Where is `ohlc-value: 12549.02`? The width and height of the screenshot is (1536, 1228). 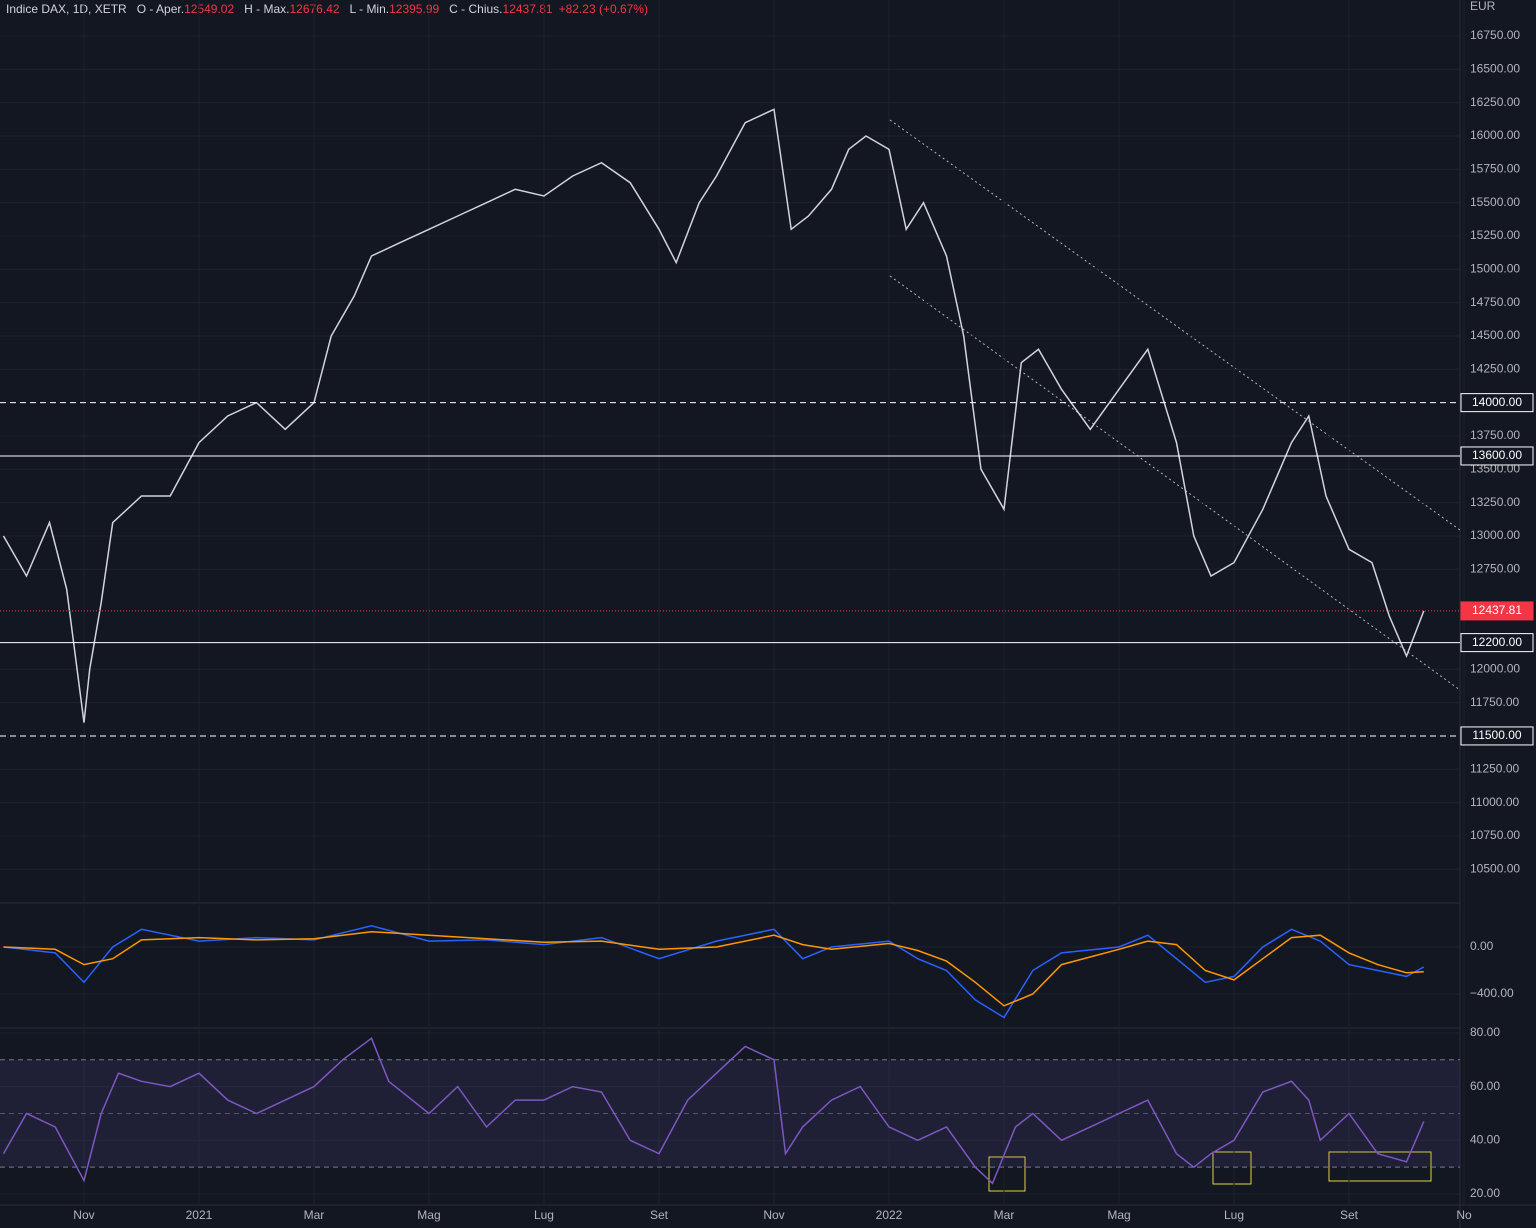 ohlc-value: 12549.02 is located at coordinates (209, 9).